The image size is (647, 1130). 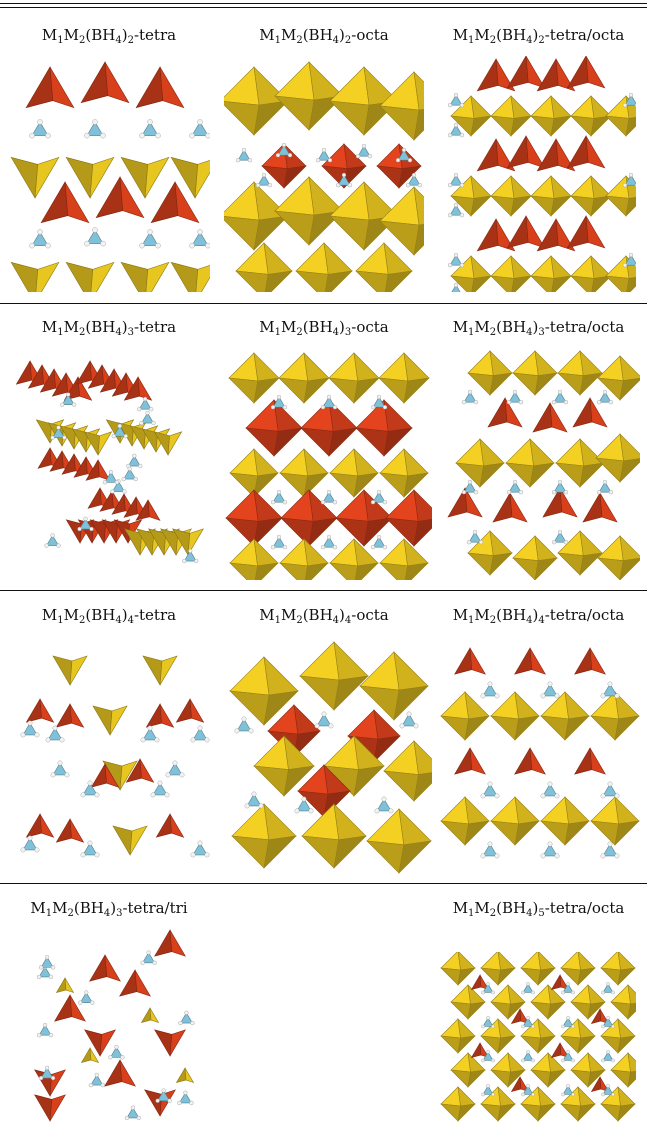 I want to click on formula-subscript: 3, so click(x=119, y=913).